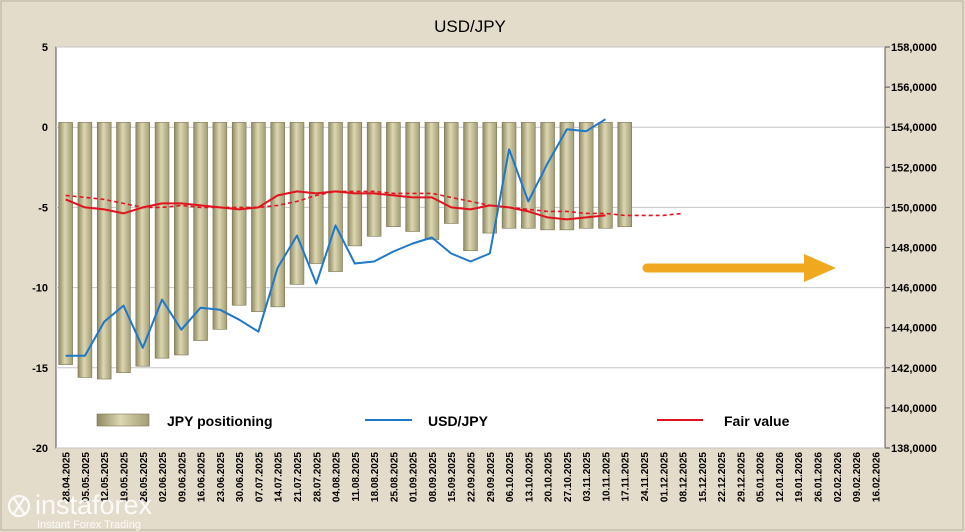 The image size is (965, 532). I want to click on date-tick-label: 17.11.2025, so click(626, 477).